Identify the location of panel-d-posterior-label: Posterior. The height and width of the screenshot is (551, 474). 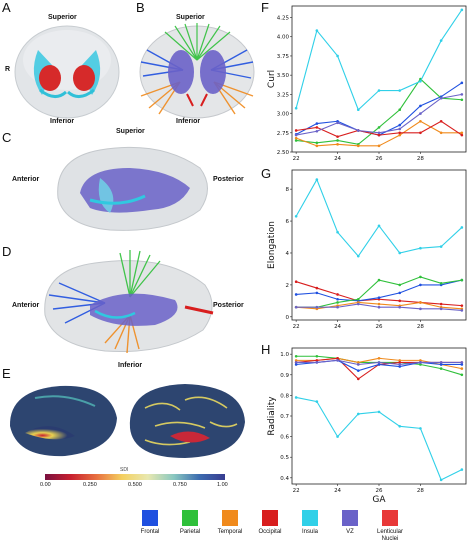
(228, 305).